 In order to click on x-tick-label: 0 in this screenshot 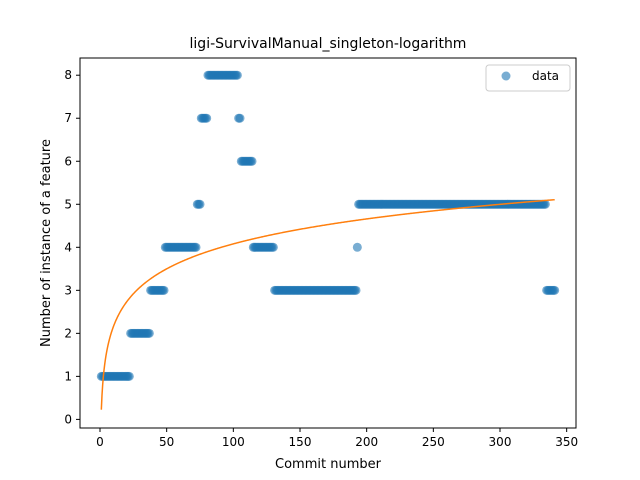, I will do `click(100, 442)`.